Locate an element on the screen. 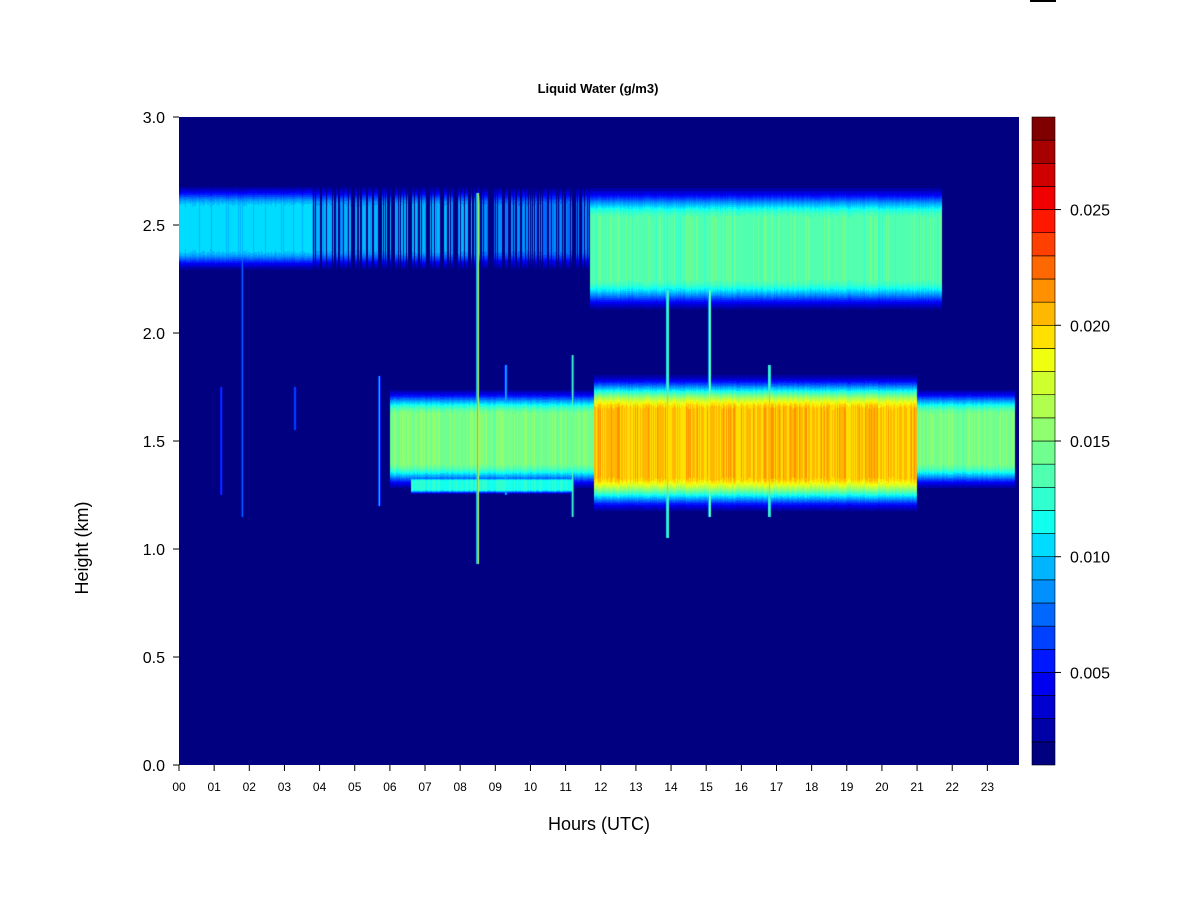  x-tick-label: 20 is located at coordinates (882, 787).